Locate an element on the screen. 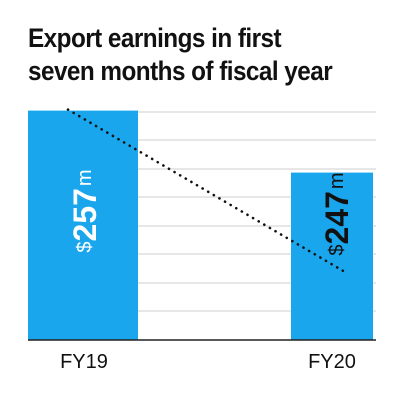  value-label-fy20: $247m is located at coordinates (337, 213).